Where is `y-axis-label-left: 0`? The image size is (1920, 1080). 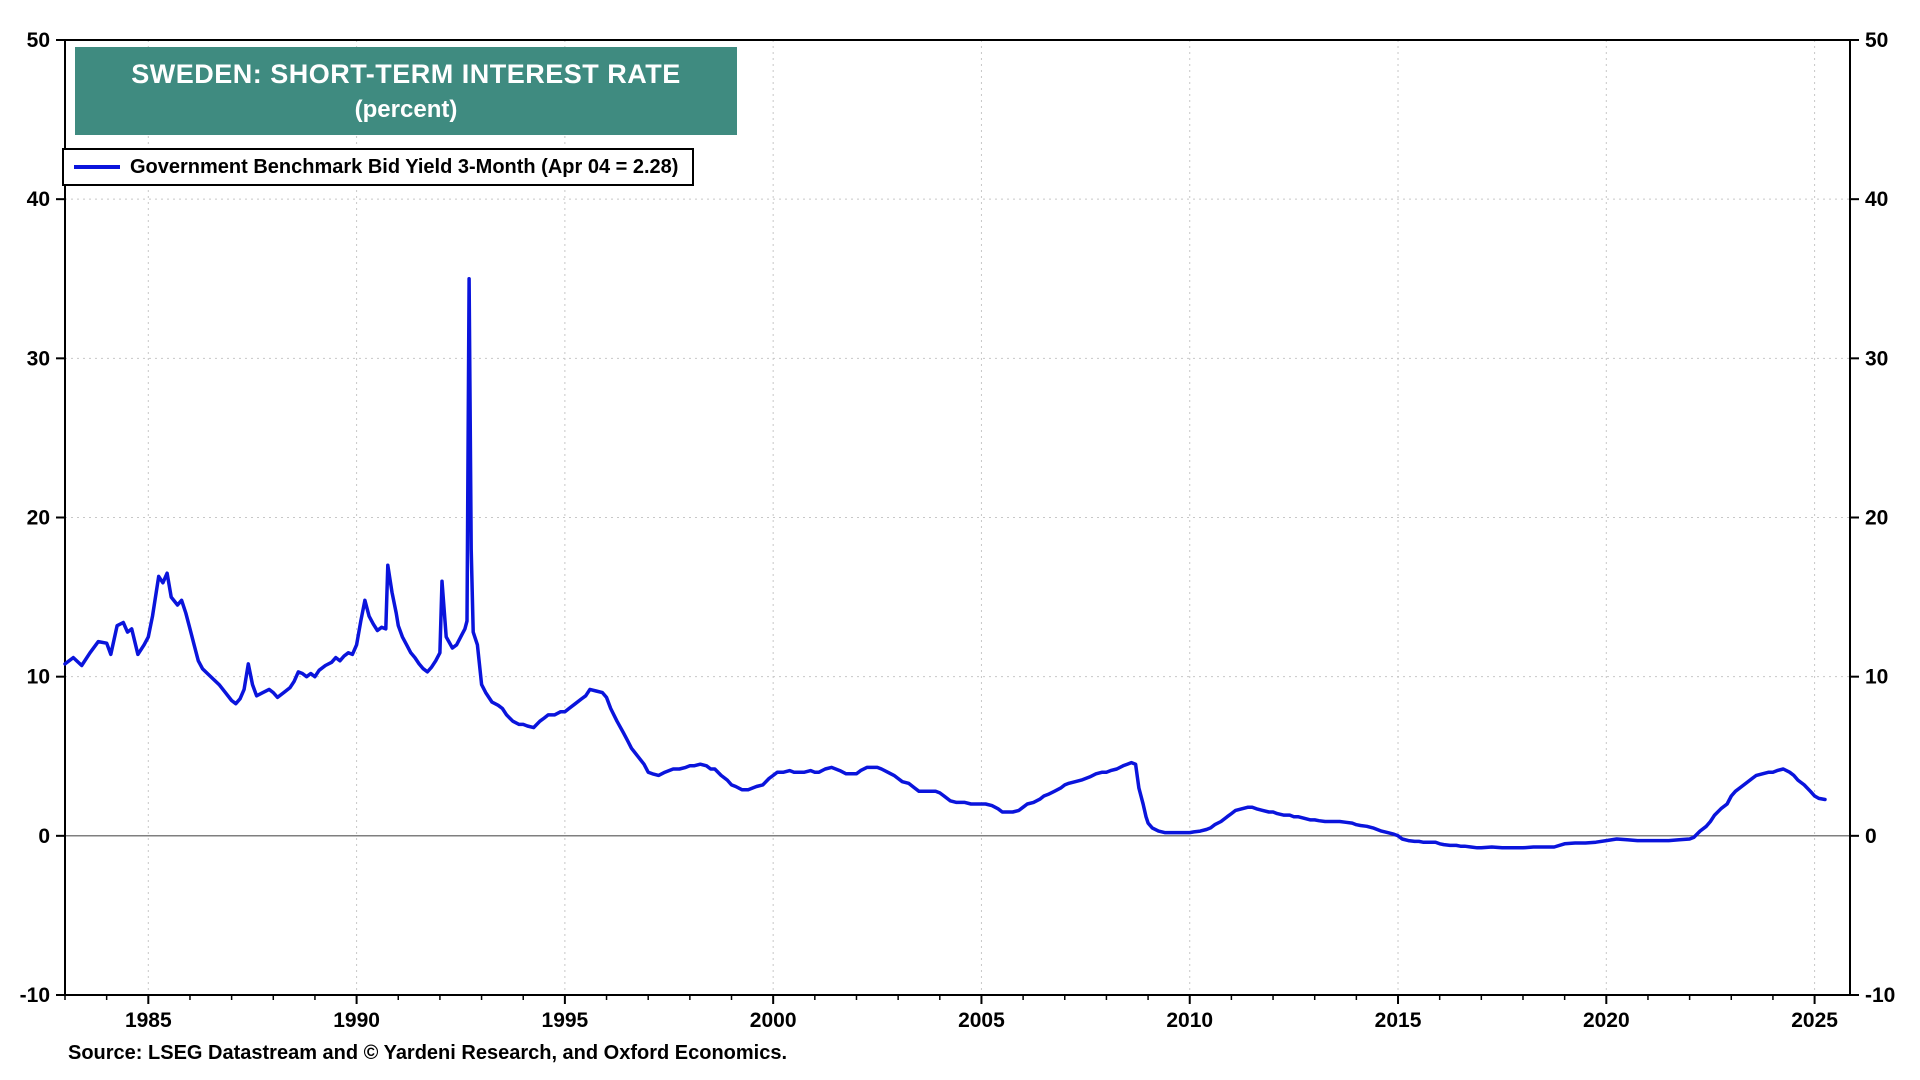
y-axis-label-left: 0 is located at coordinates (44, 836).